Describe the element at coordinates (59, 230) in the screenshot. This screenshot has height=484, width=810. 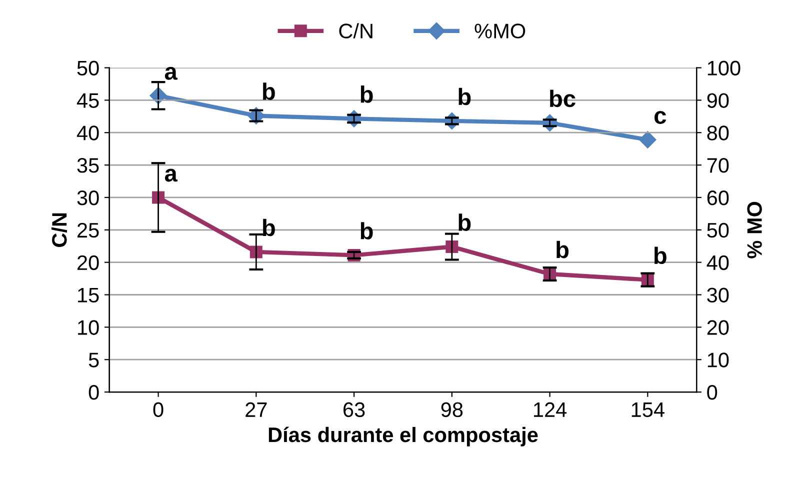
I see `y-axis-title: C/N` at that location.